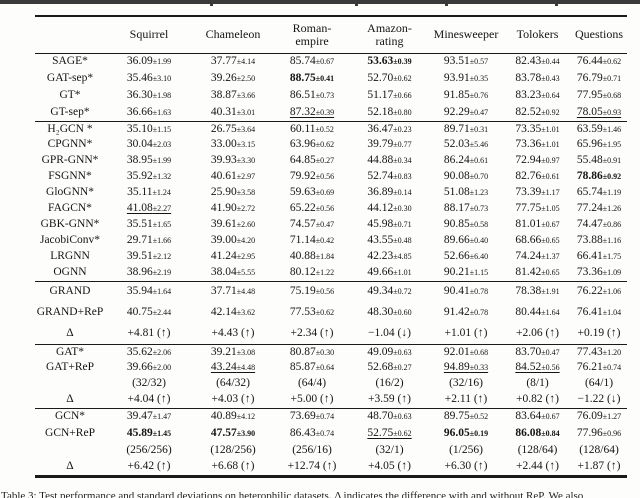  What do you see at coordinates (537, 78) in the screenshot?
I see `result-cell: 83.78±0.43` at bounding box center [537, 78].